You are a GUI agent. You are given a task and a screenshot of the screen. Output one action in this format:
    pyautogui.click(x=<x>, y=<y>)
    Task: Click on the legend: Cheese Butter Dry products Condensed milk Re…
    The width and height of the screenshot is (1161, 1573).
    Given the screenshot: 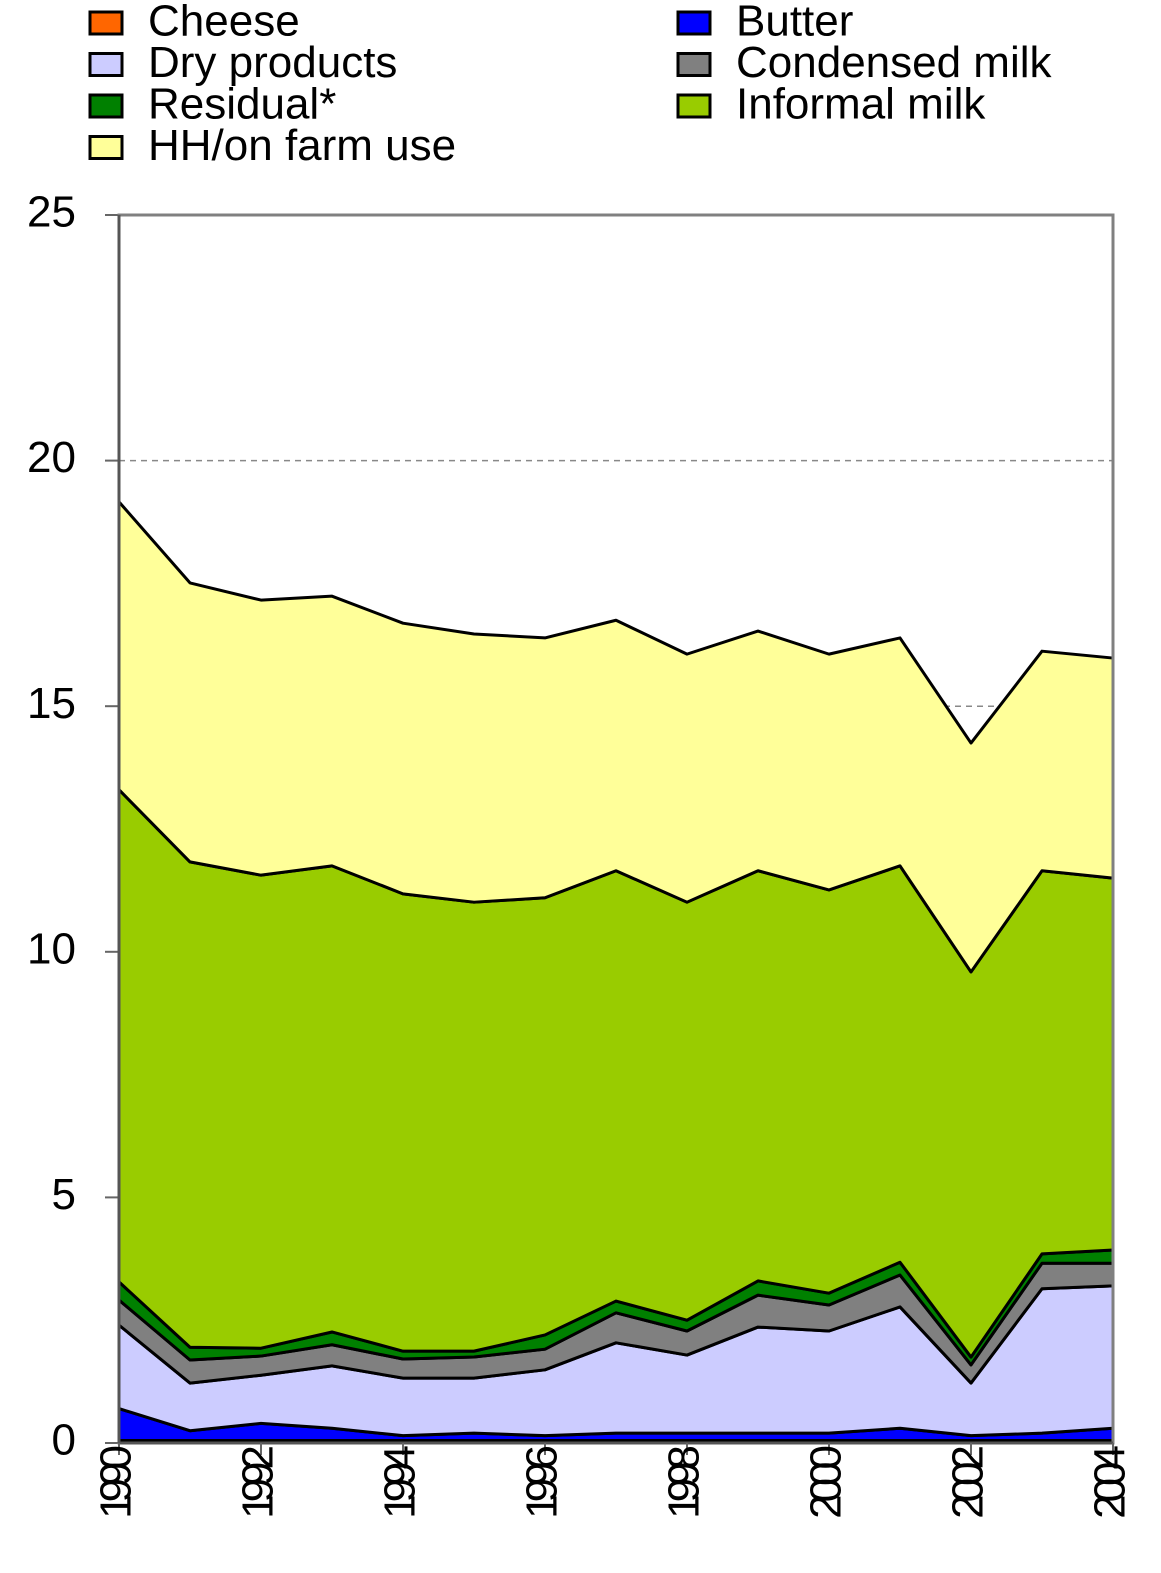 What is the action you would take?
    pyautogui.click(x=570, y=85)
    